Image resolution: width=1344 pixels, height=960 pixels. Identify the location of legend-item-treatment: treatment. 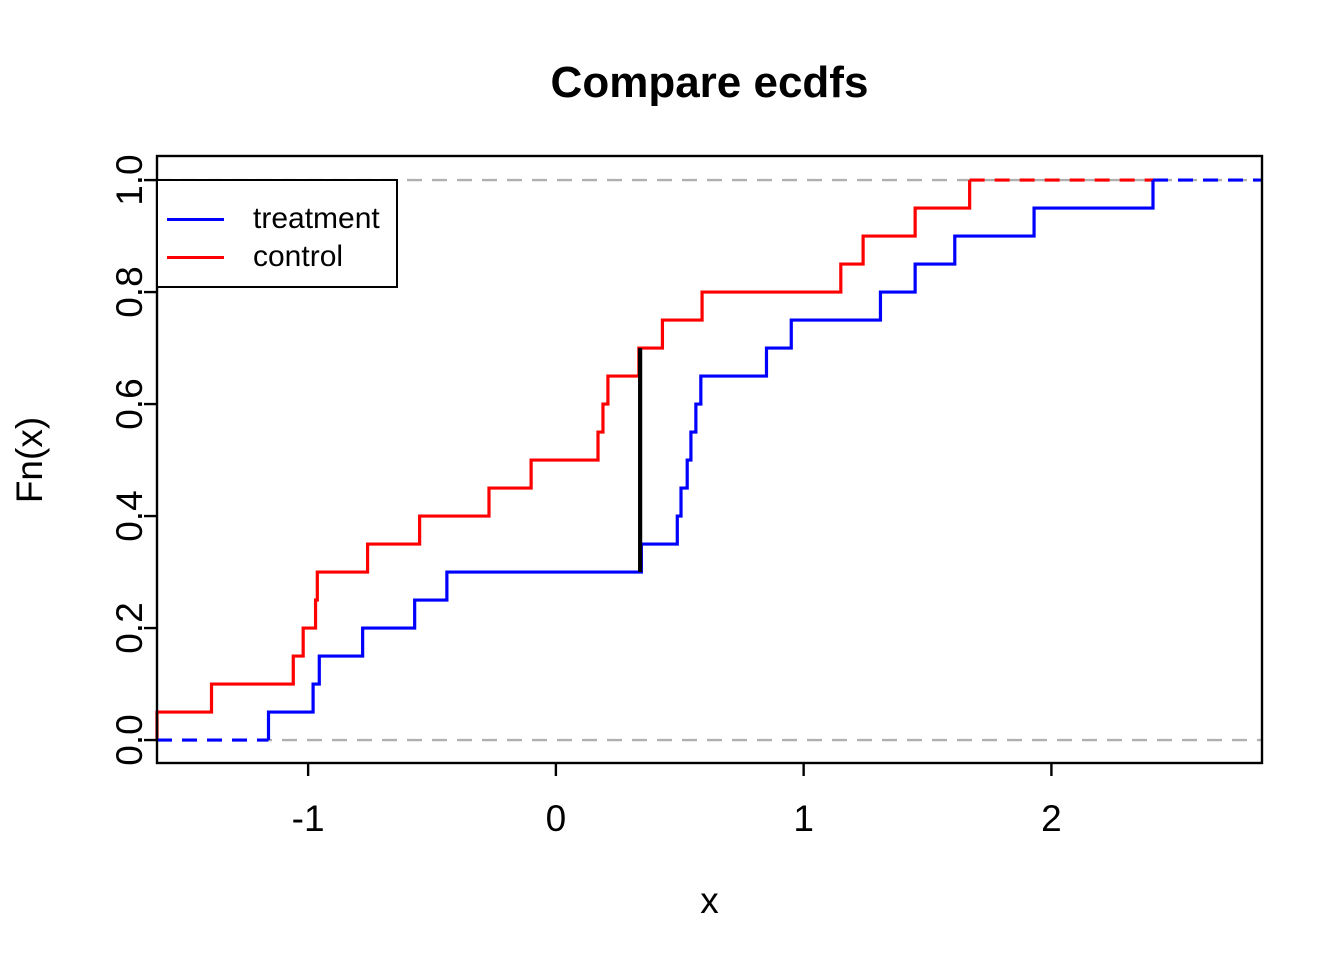
(277, 219).